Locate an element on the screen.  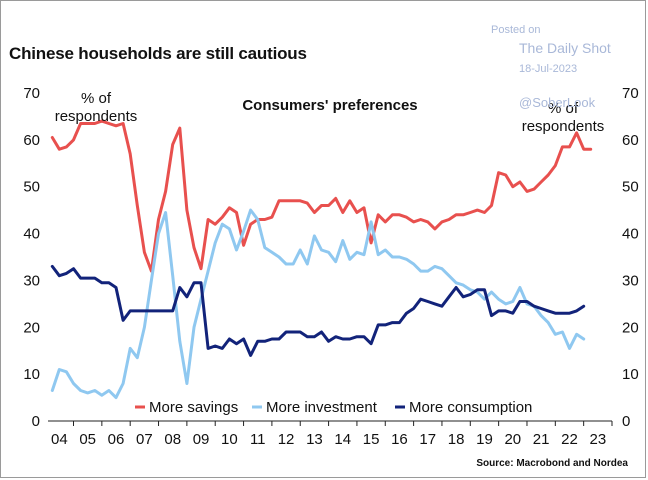
y-tick-left: 20 is located at coordinates (31, 327).